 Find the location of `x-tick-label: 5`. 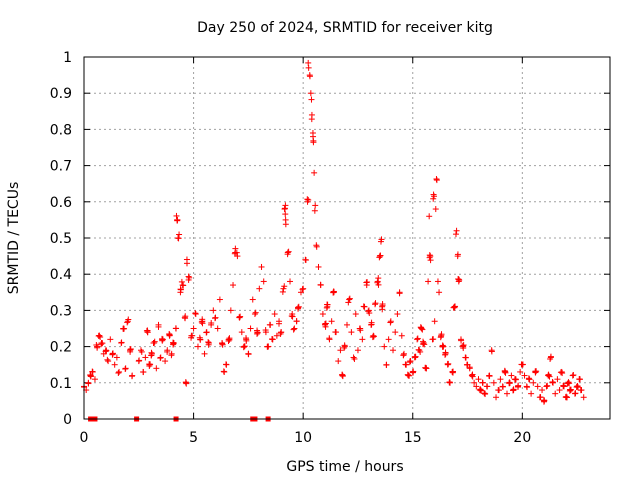

x-tick-label: 5 is located at coordinates (193, 438).